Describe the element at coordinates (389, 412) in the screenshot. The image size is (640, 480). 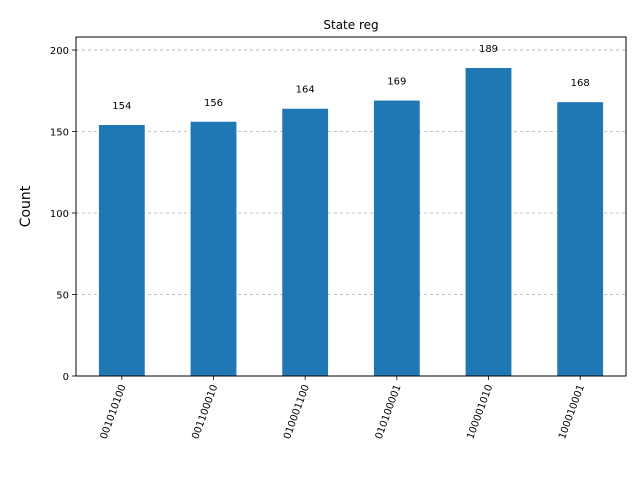
I see `x-tick-label: 010100001` at that location.